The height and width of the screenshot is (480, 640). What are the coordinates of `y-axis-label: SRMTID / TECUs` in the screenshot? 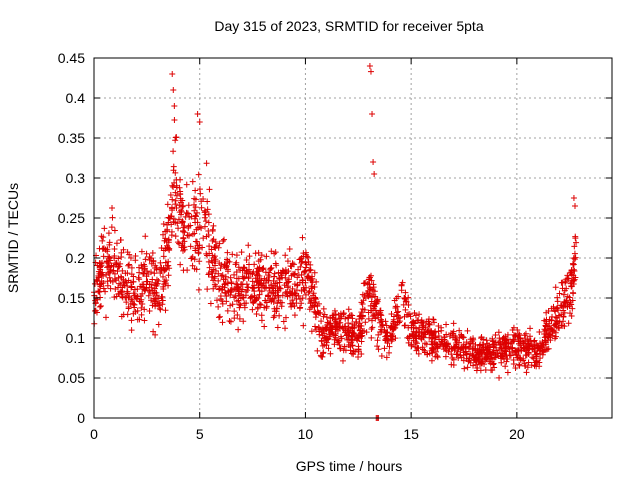 It's located at (13, 238).